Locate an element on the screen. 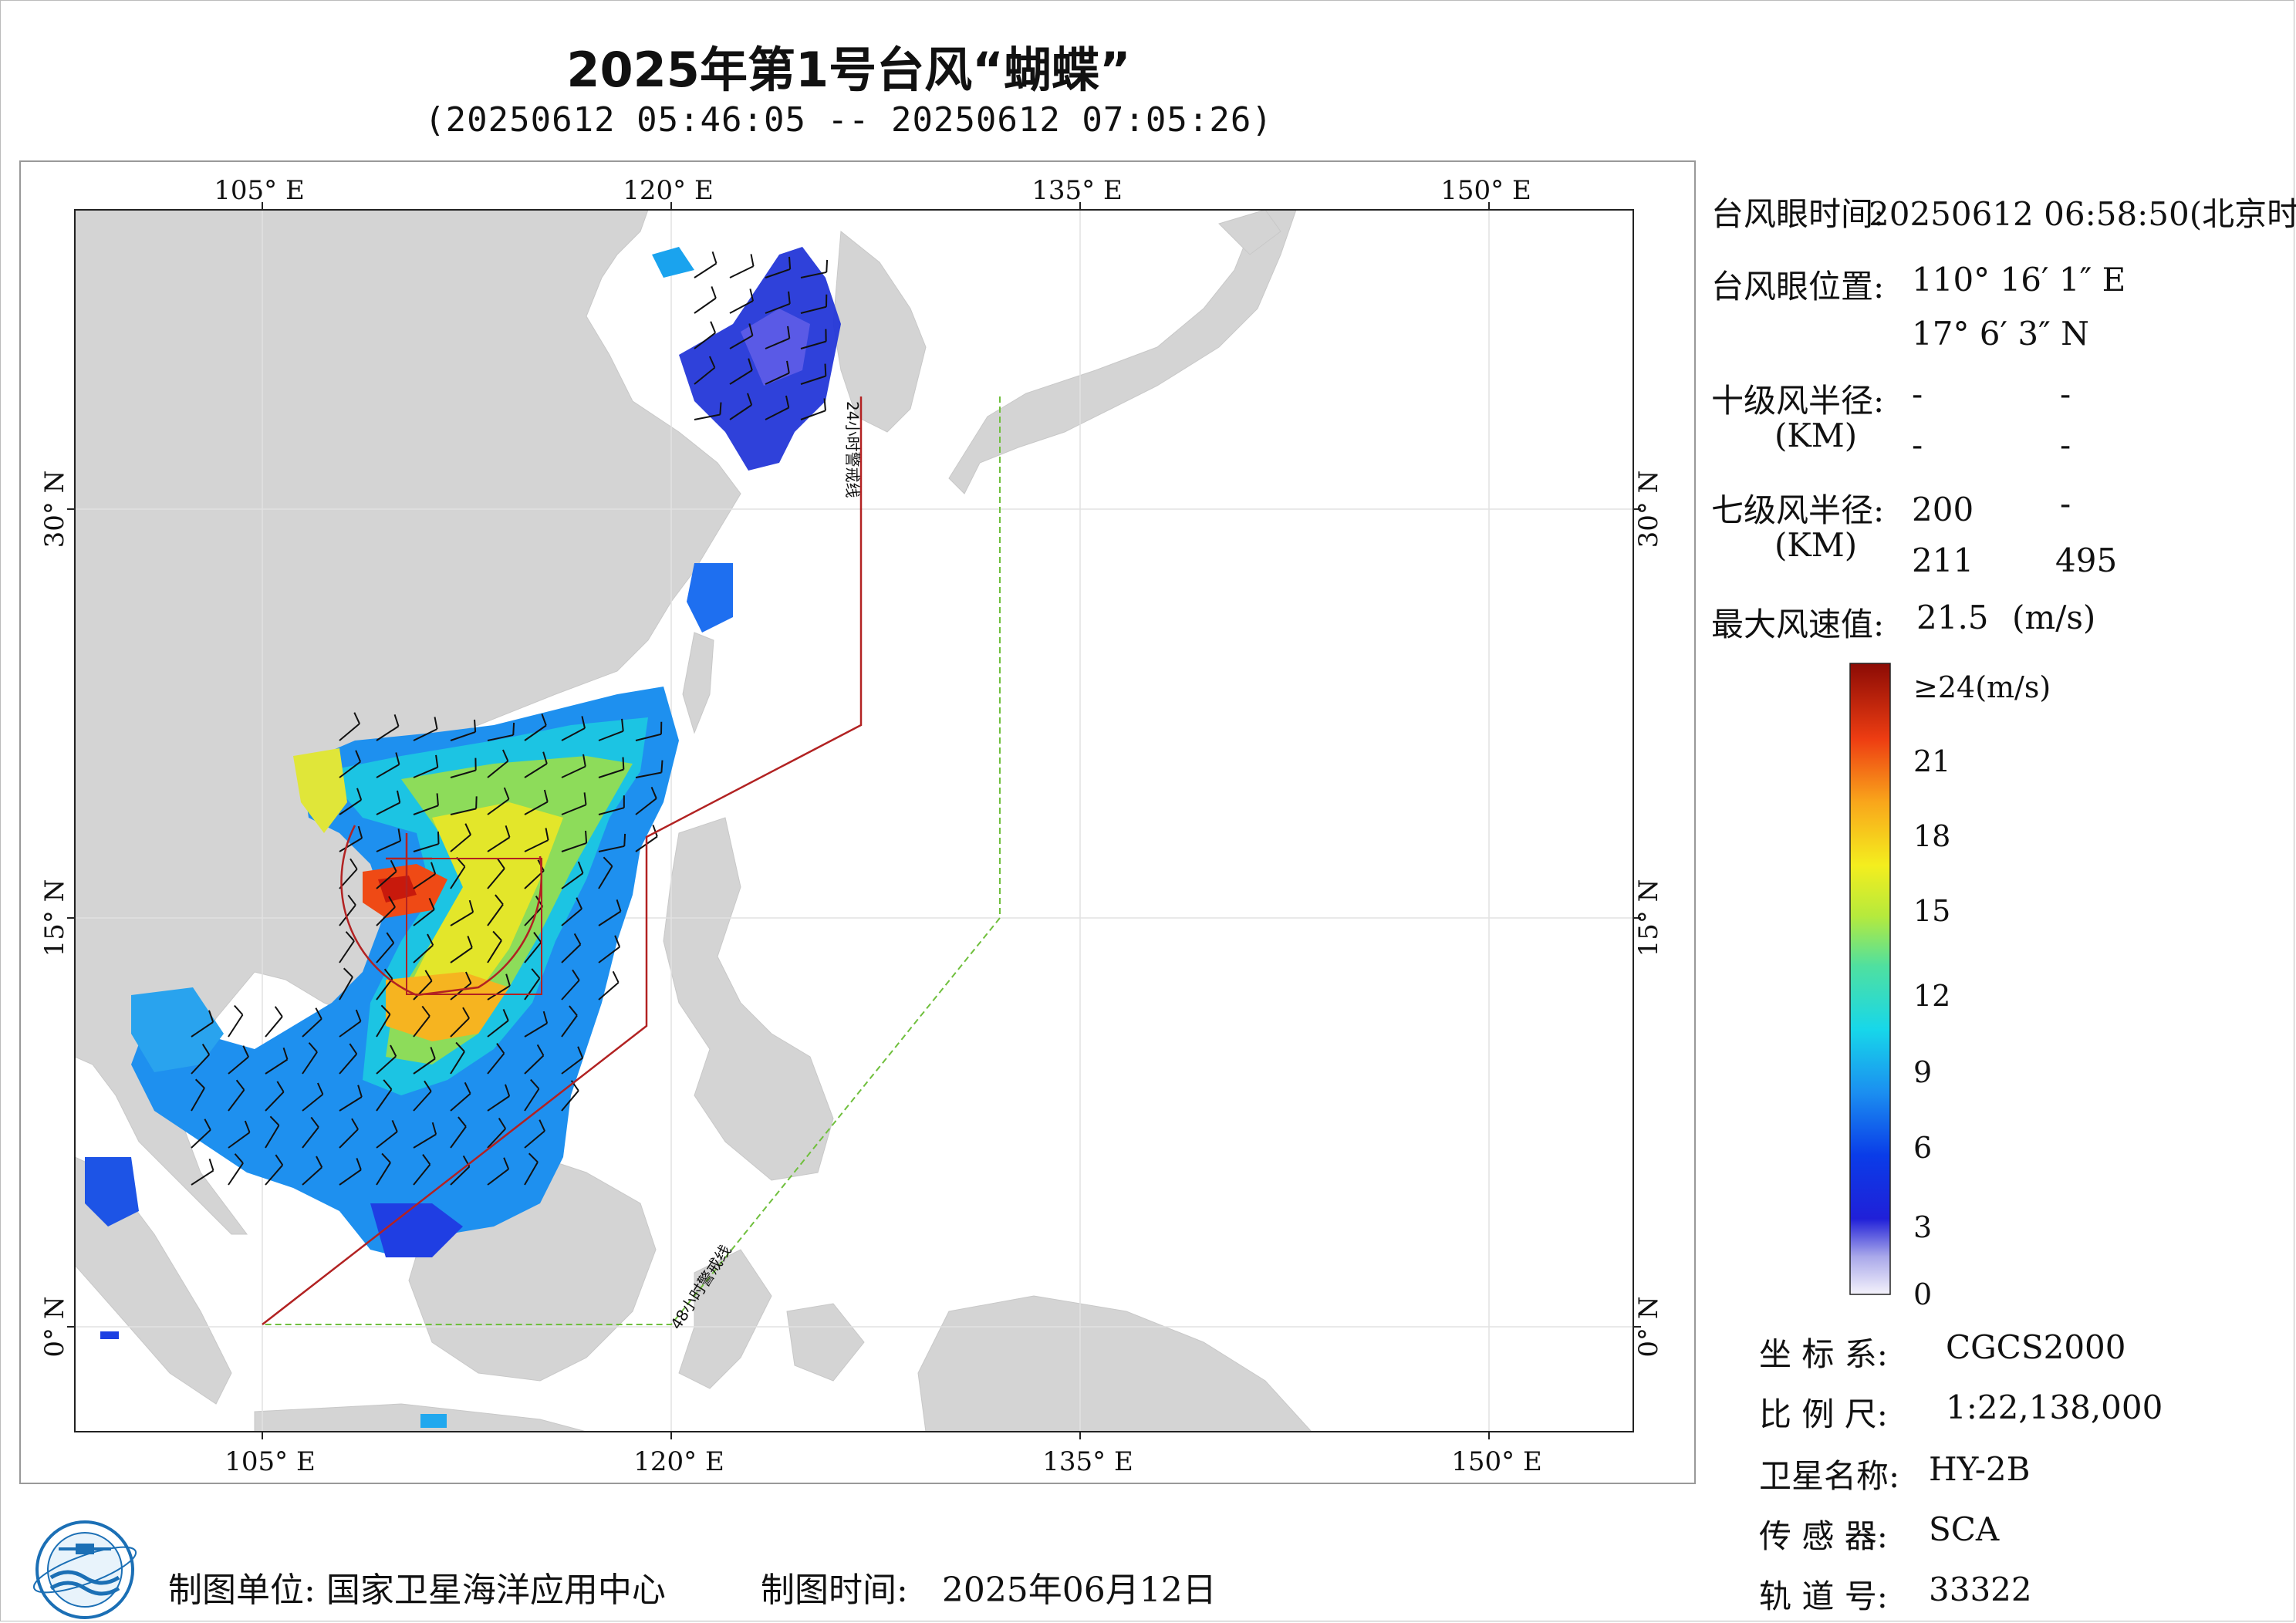 The width and height of the screenshot is (2296, 1623). lat-tick-left-15: 15° N is located at coordinates (54, 918).